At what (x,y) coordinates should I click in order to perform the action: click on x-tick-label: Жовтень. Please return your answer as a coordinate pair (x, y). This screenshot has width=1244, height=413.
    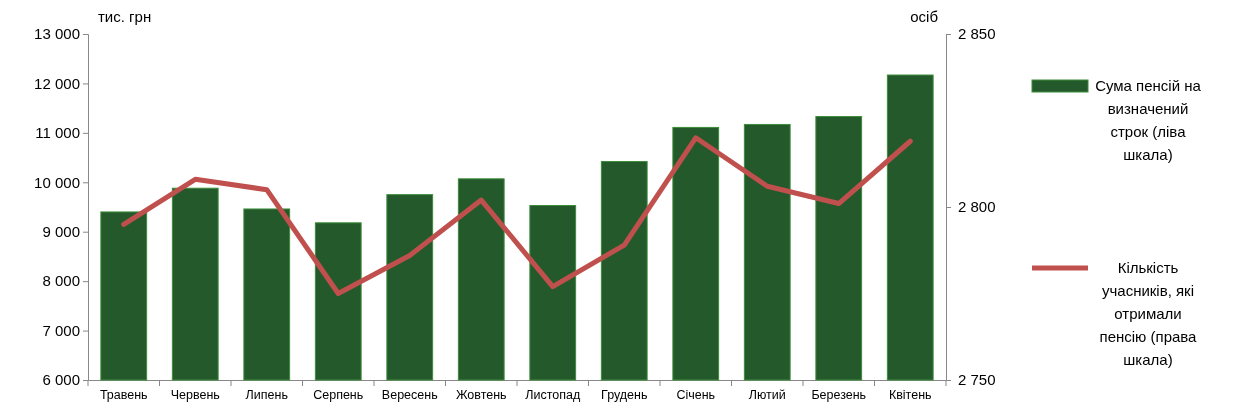
    Looking at the image, I should click on (481, 395).